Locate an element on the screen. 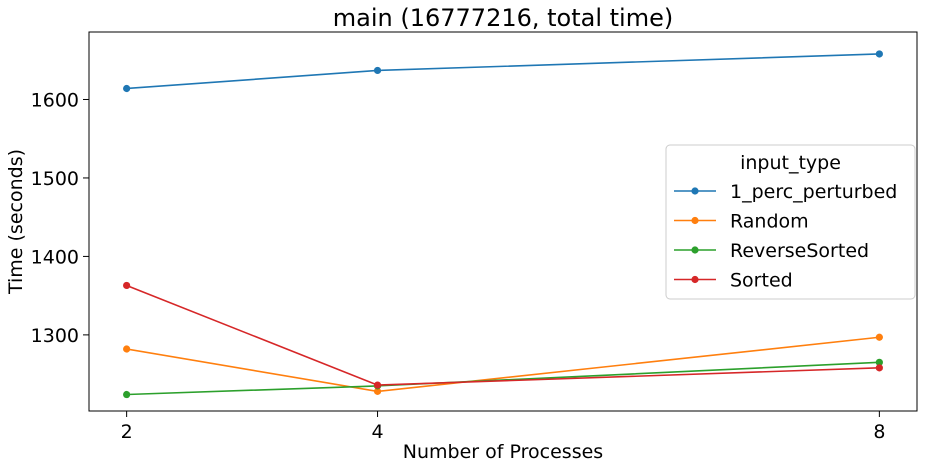 Image resolution: width=932 pixels, height=468 pixels. y-tick-label: 1600 is located at coordinates (55, 100).